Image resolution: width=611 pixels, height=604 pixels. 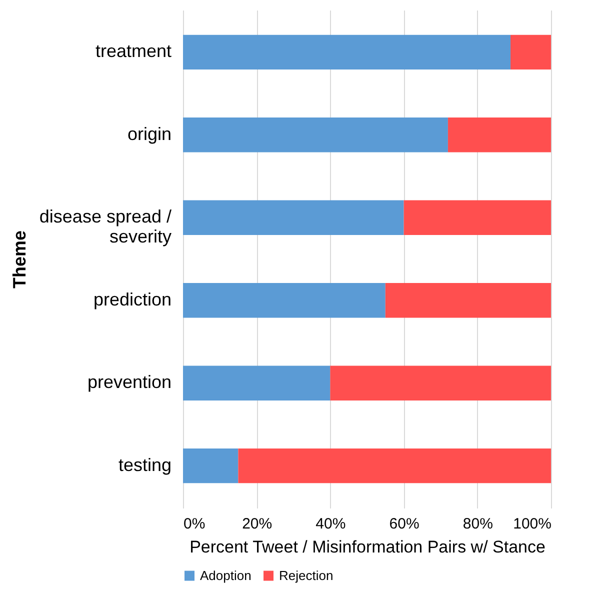 What do you see at coordinates (306, 575) in the screenshot?
I see `legend-label: Rejection` at bounding box center [306, 575].